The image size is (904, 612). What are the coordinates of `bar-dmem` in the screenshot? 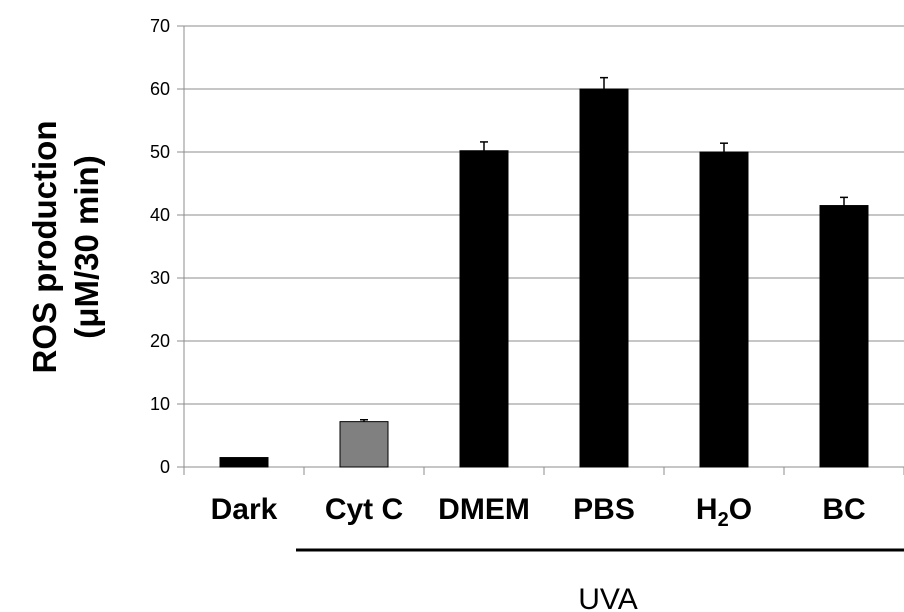 It's located at (484, 309).